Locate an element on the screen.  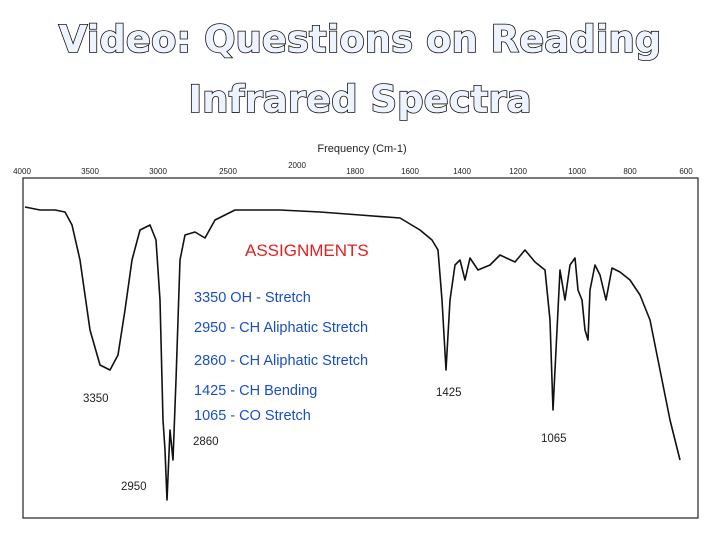
tick-label: 4000 is located at coordinates (22, 171).